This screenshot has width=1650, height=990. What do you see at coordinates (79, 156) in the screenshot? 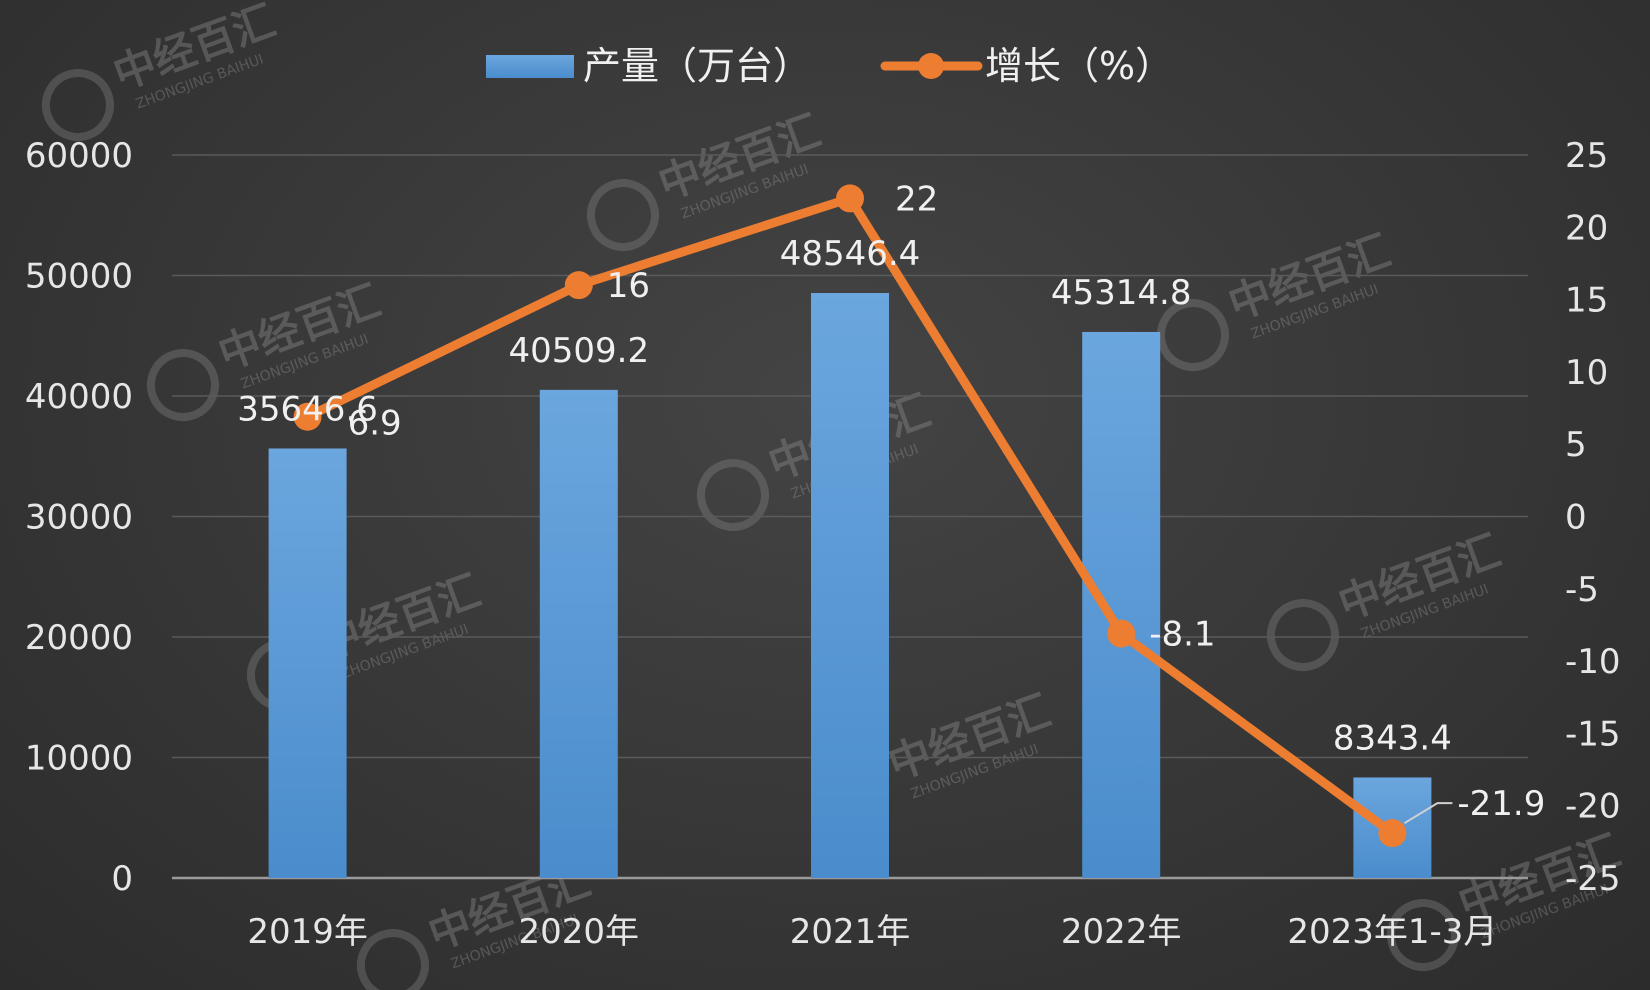
I see `y-left-tick-label: 60000` at bounding box center [79, 156].